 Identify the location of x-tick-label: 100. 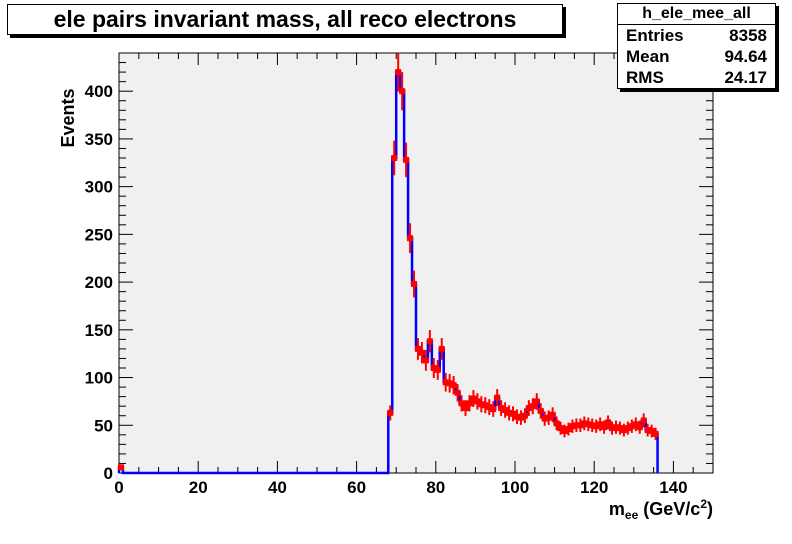
(515, 487).